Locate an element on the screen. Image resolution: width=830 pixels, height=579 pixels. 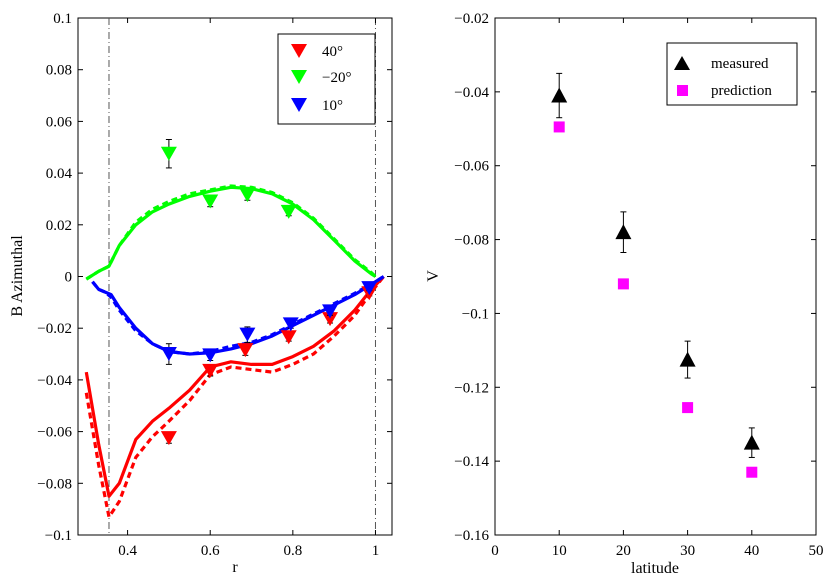
y-tick-label: −0.16 is located at coordinates (471, 536).